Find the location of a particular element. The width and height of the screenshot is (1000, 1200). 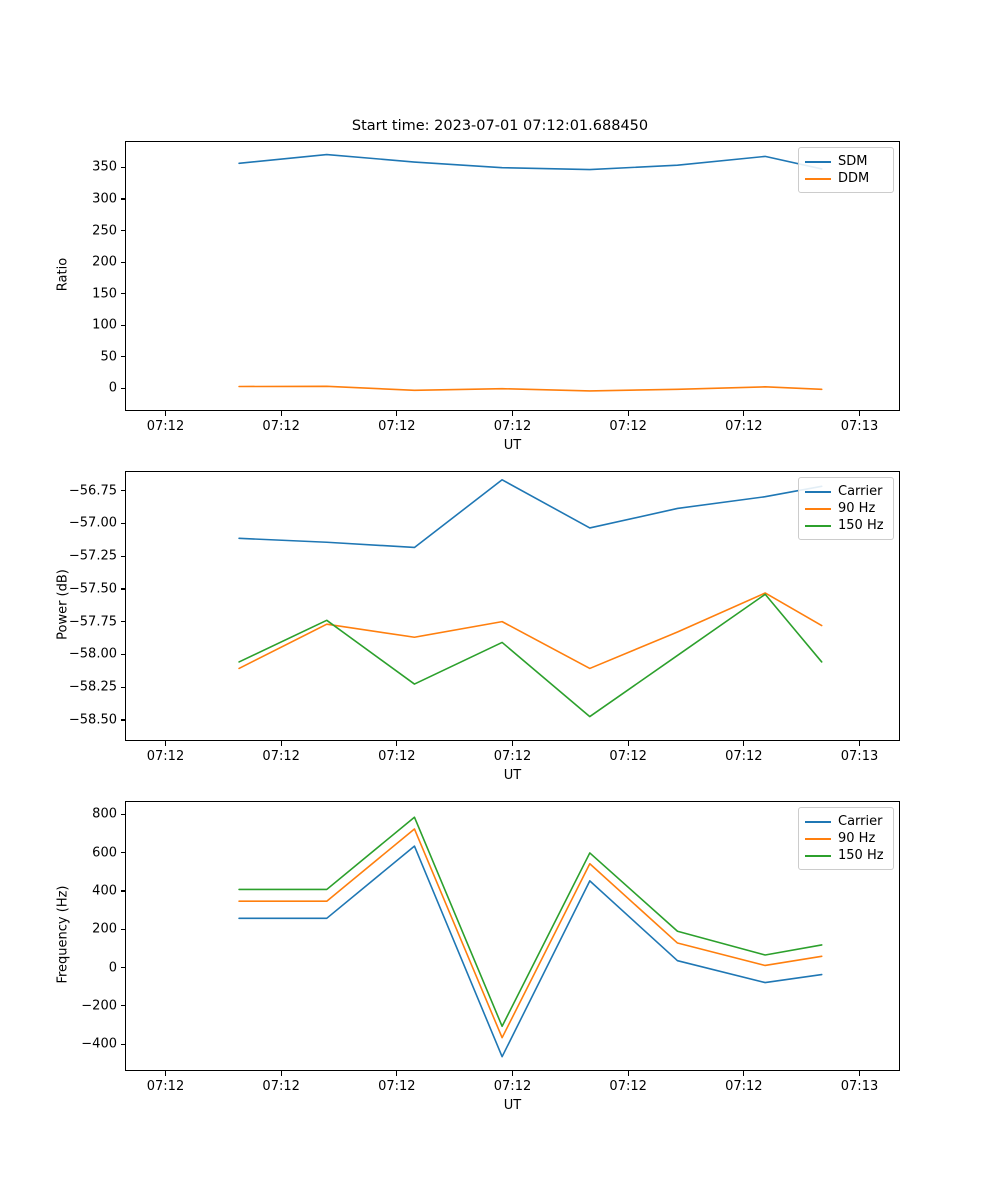

ytick-label: 0 is located at coordinates (112, 388).